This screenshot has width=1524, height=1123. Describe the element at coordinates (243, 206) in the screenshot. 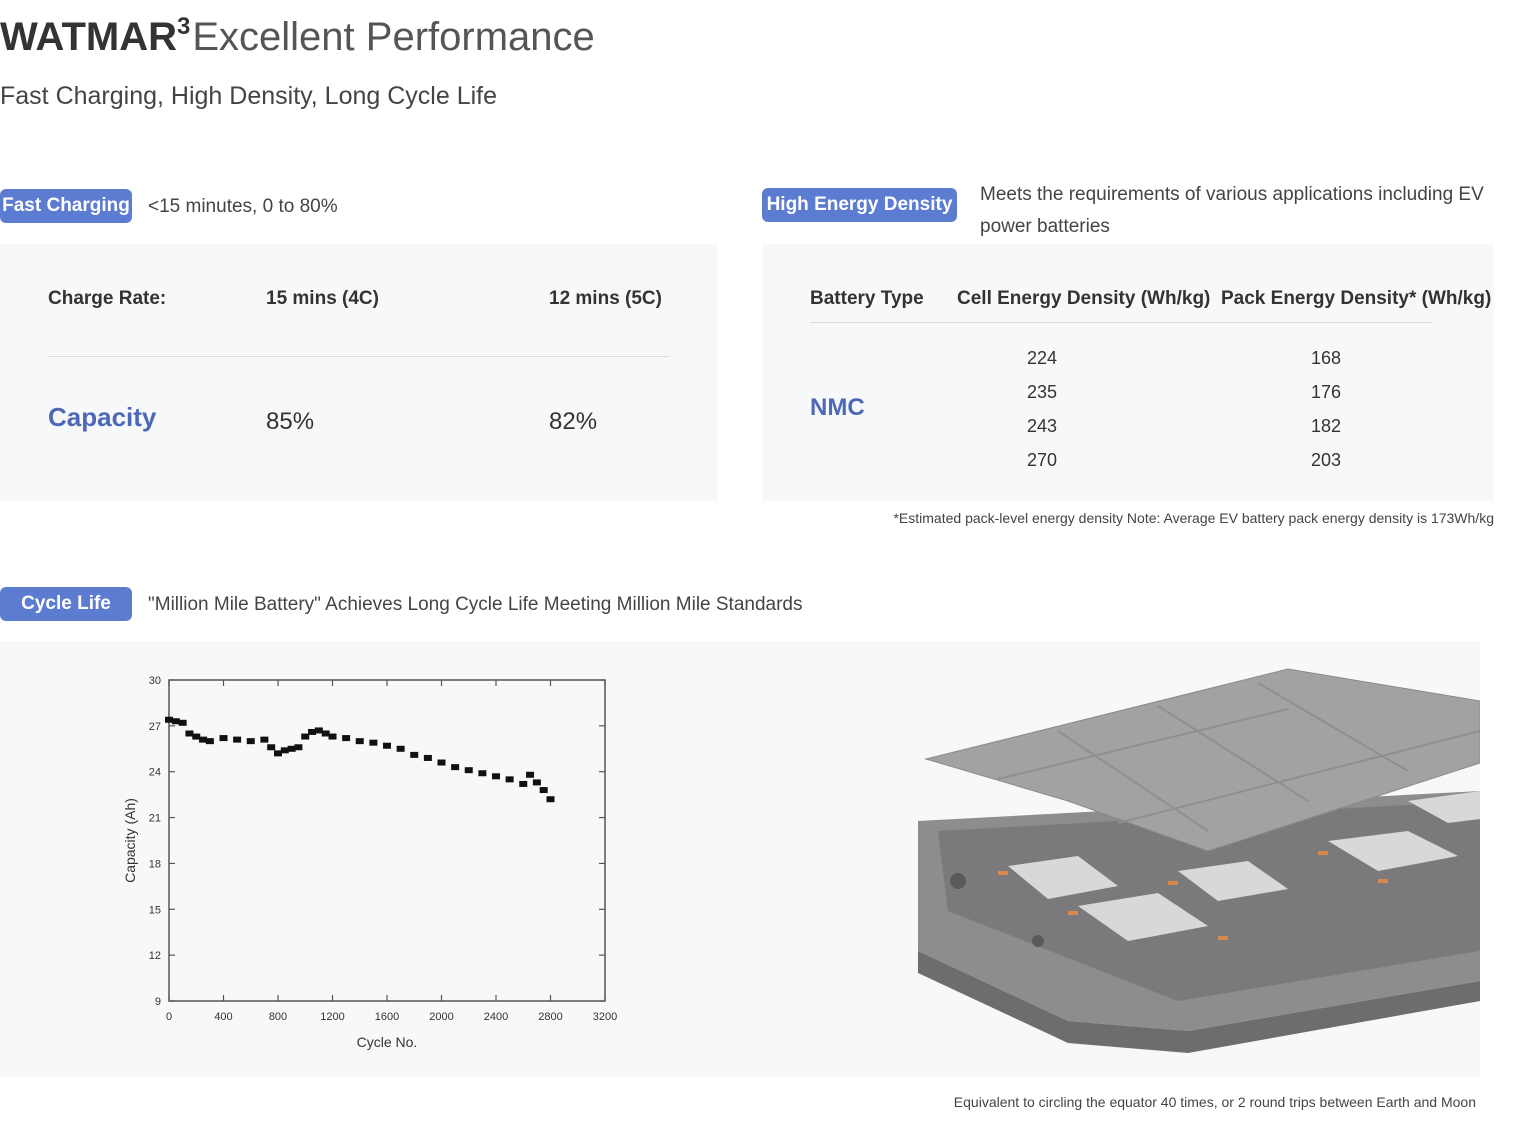

I see `fast-charging-note: <15 minutes, 0 to 80%` at that location.